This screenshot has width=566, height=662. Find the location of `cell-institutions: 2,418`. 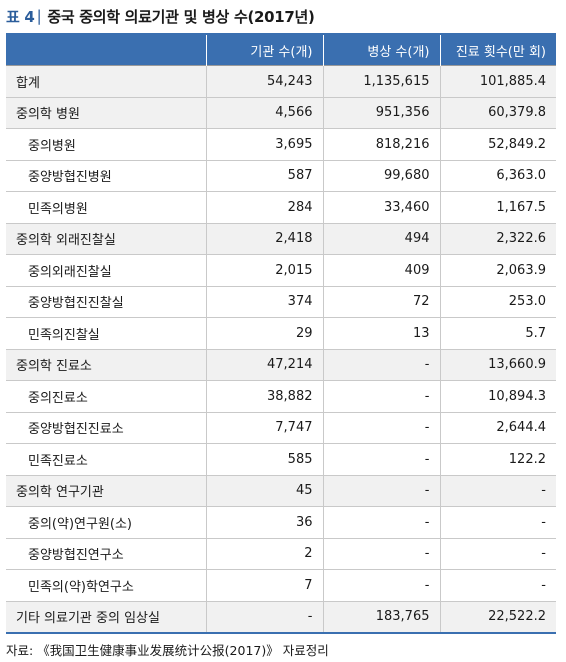

cell-institutions: 2,418 is located at coordinates (264, 238).